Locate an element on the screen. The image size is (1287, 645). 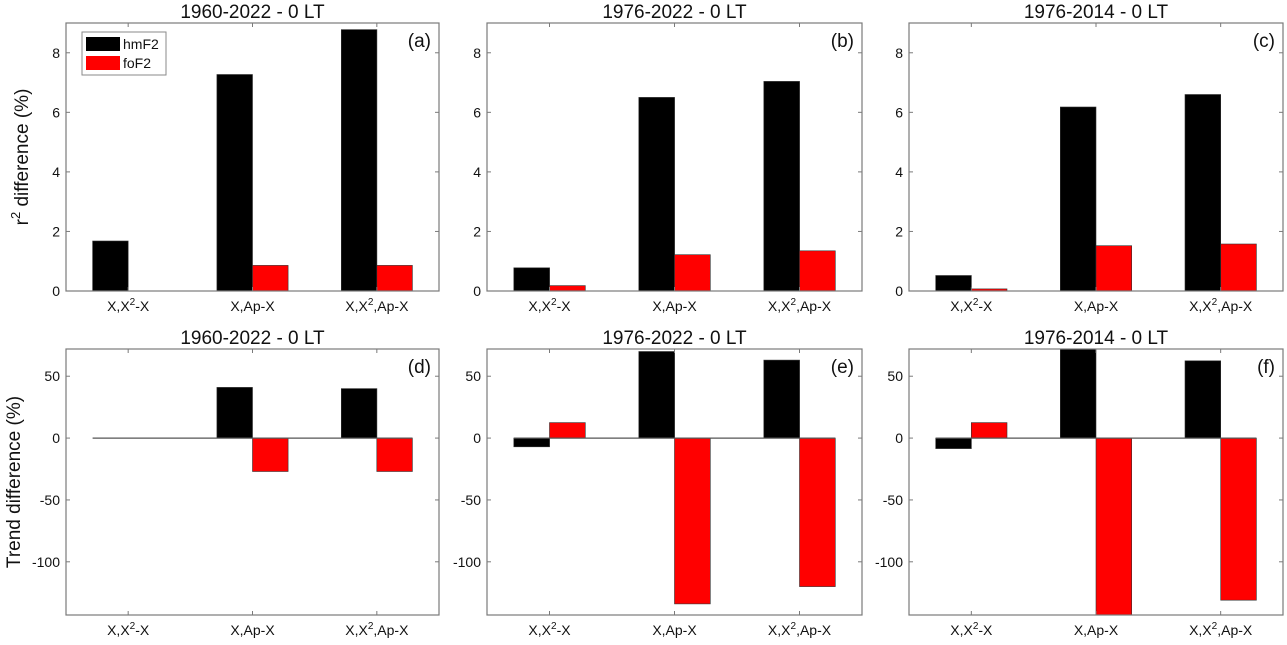
y-tick-label: 50 is located at coordinates (473, 376).